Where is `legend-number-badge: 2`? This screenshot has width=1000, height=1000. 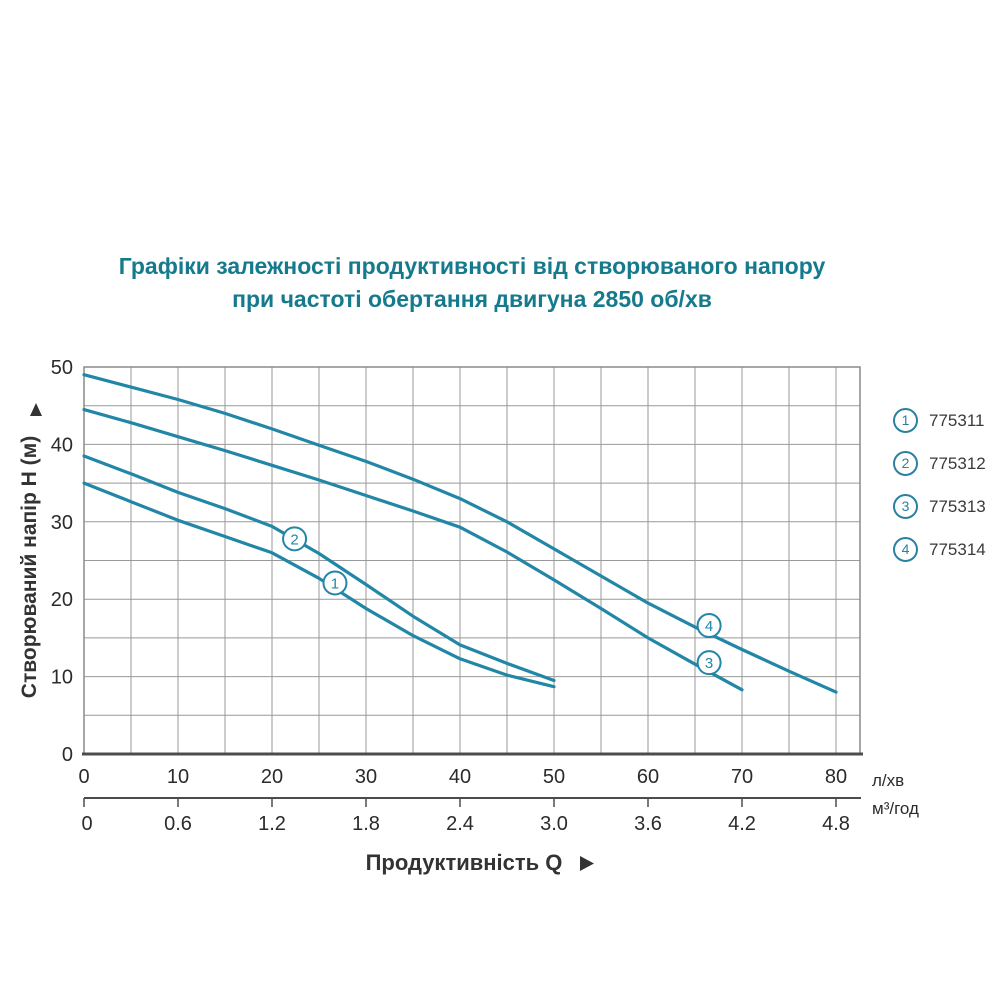
legend-number-badge: 2 is located at coordinates (905, 463).